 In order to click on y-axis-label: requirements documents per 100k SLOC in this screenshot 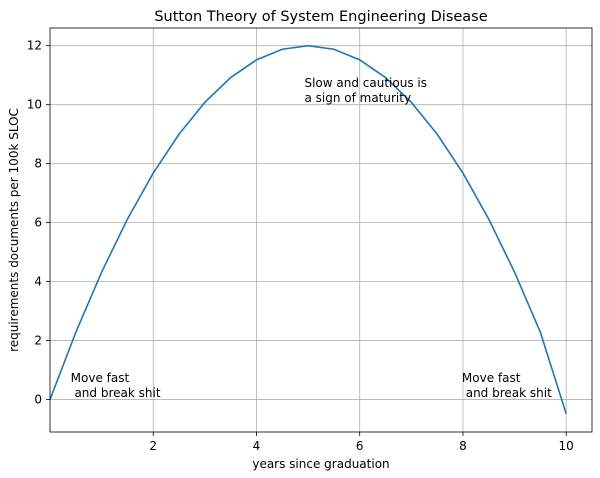, I will do `click(14, 230)`.